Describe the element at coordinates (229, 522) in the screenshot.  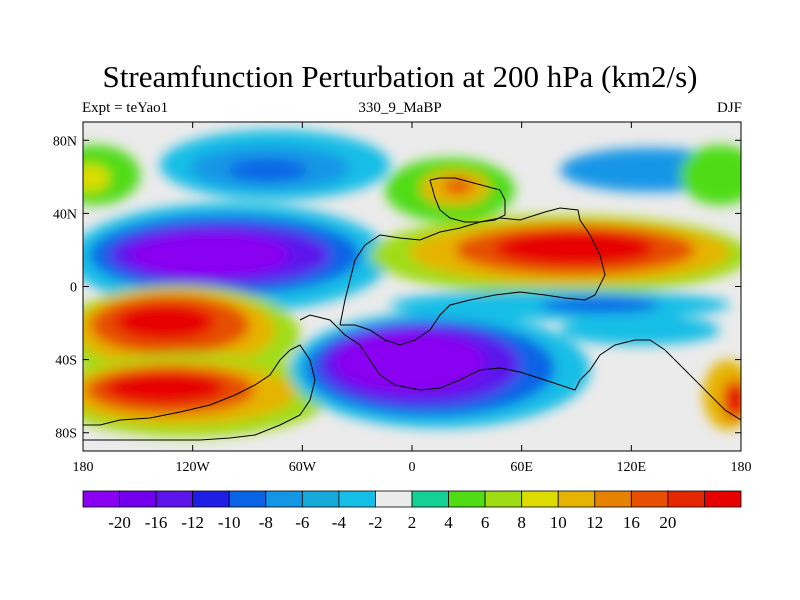
I see `colorbar-label: -10` at that location.